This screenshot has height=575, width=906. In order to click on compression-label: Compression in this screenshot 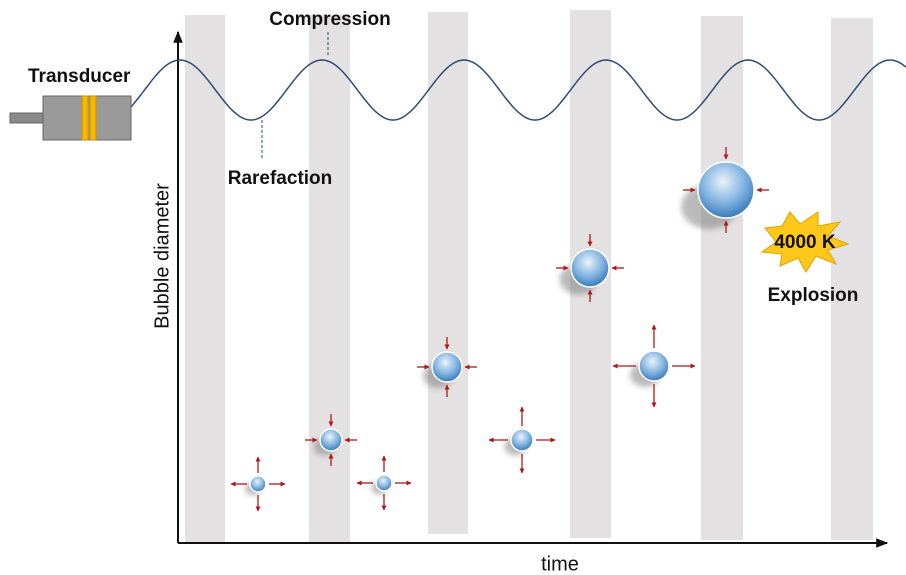, I will do `click(329, 19)`.